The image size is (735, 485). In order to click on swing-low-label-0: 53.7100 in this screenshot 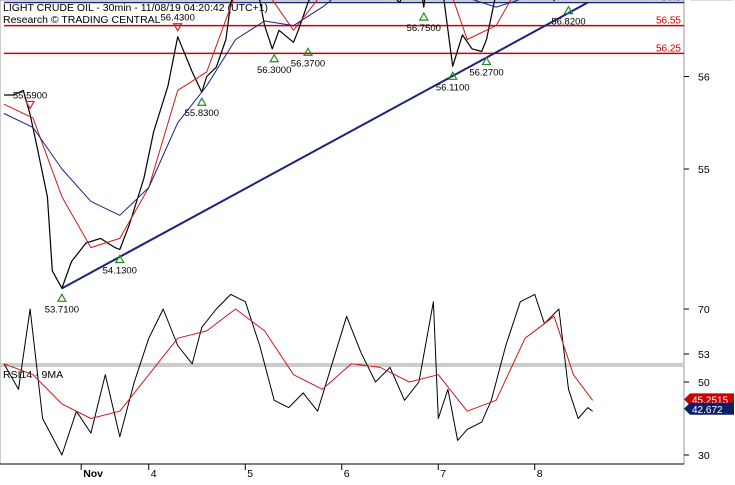, I will do `click(62, 309)`.